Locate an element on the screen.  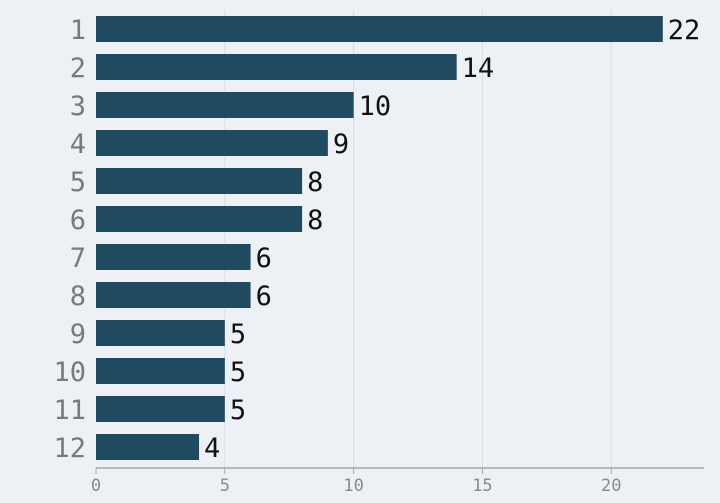
x-tick-label: 15 is located at coordinates (482, 486).